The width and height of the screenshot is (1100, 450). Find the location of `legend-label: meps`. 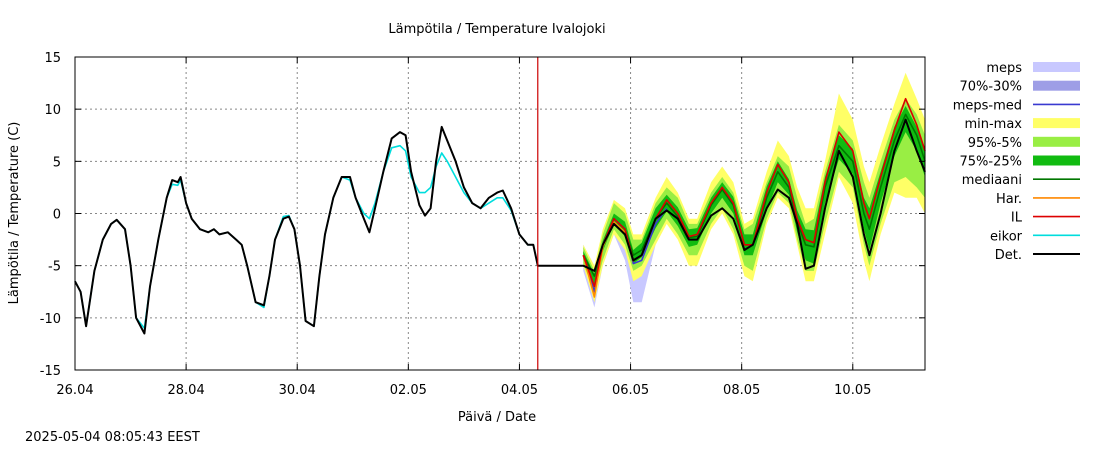

legend-label: meps is located at coordinates (1004, 68).